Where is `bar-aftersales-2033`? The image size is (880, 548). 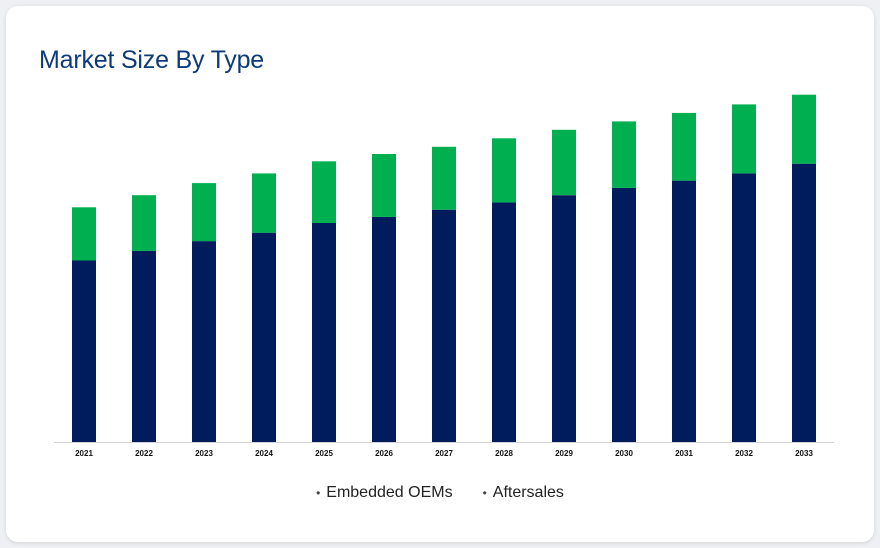 bar-aftersales-2033 is located at coordinates (804, 129).